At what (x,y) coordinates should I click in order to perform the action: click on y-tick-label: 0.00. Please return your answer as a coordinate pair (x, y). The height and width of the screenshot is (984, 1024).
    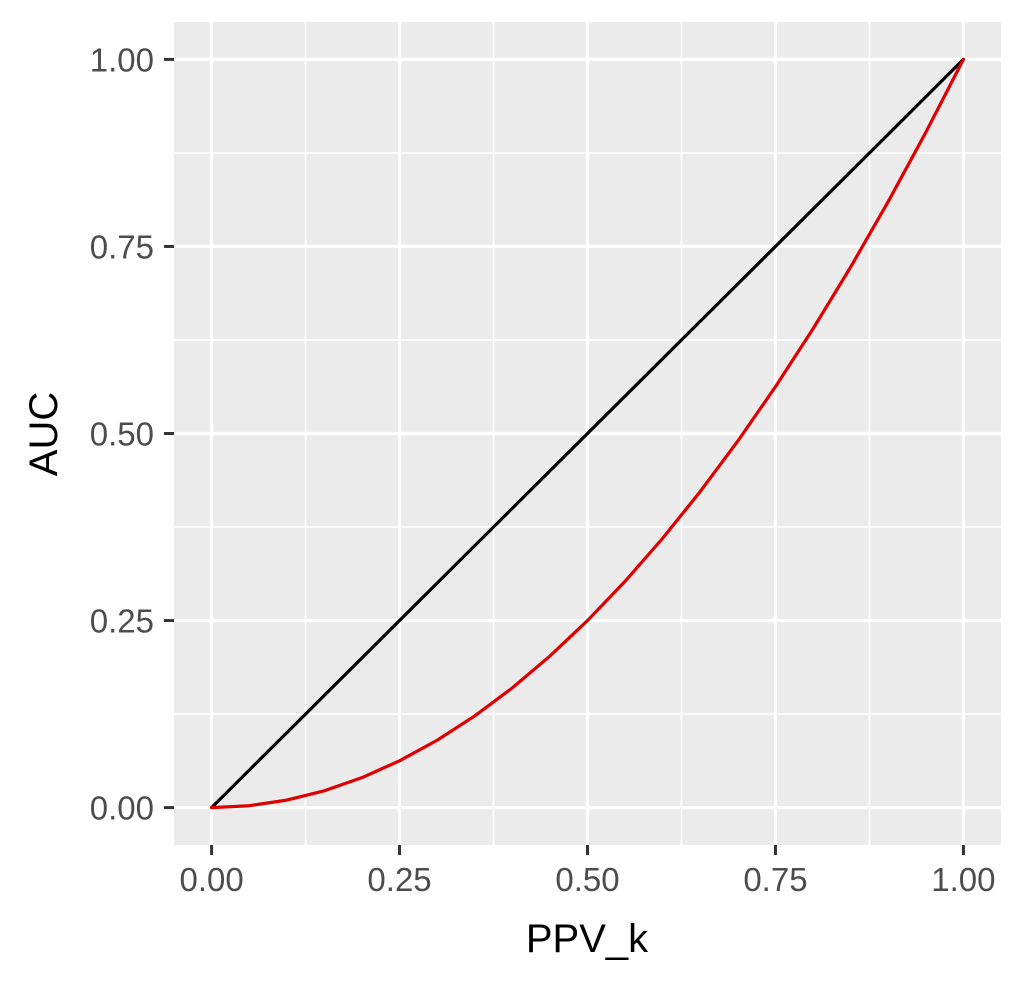
    Looking at the image, I should click on (122, 808).